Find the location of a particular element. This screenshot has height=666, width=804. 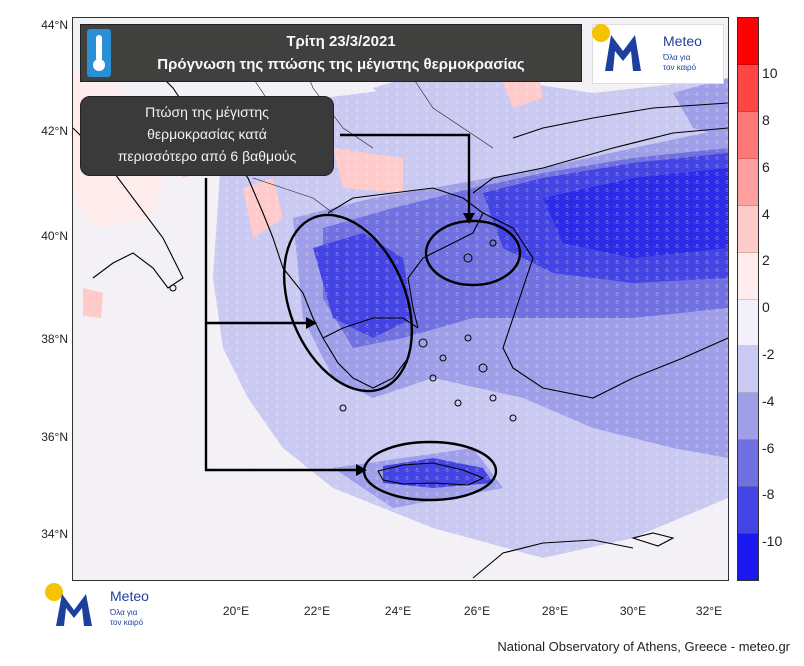

arrow-to-north-aegean is located at coordinates (405, 173).